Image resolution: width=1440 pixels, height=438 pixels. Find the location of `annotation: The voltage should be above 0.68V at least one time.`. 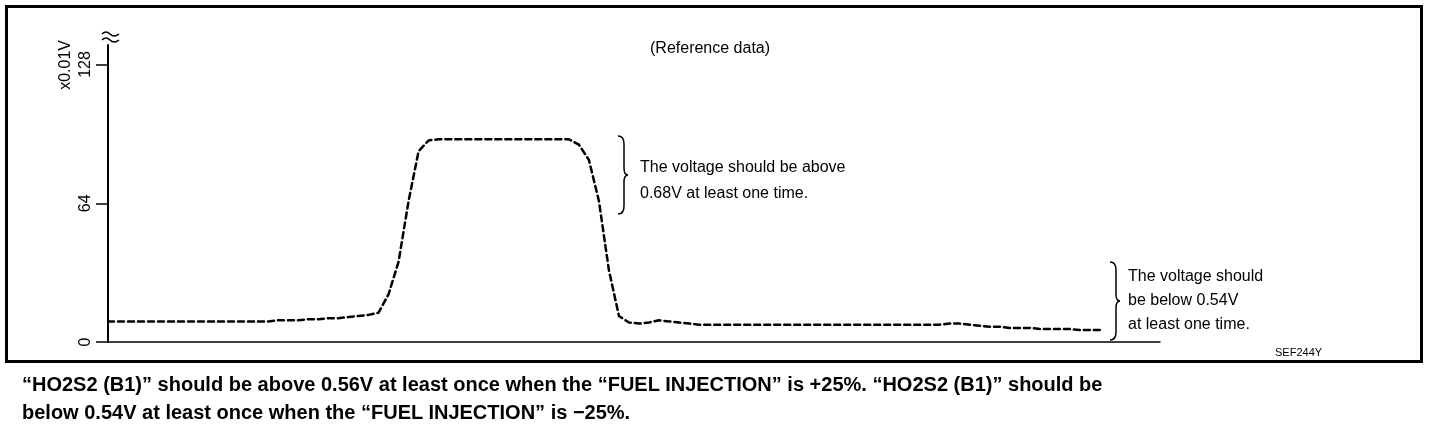

annotation: The voltage should be above 0.68V at least one time. is located at coordinates (743, 179).